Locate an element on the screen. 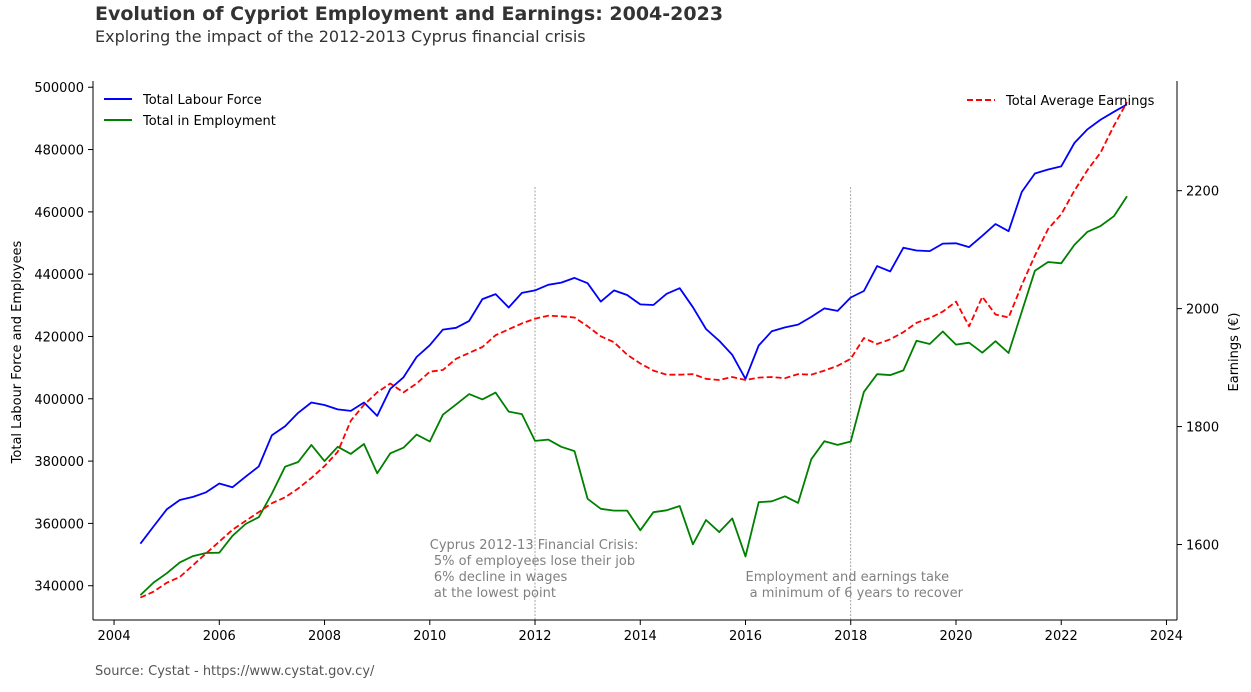 The image size is (1251, 692). annotation-text: 5% of employees lose their job is located at coordinates (532, 561).